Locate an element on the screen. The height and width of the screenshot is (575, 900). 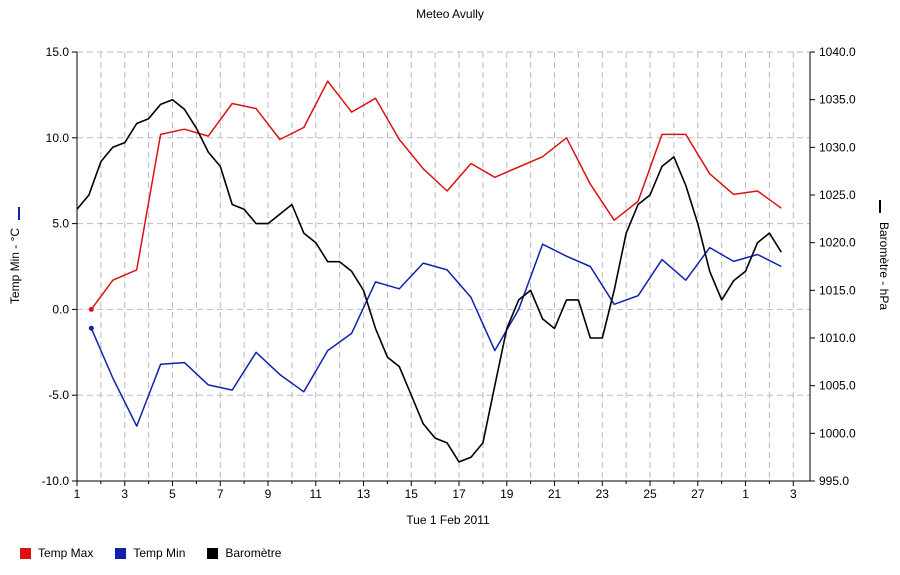
right-tick-label: 1005.0 is located at coordinates (837, 386).